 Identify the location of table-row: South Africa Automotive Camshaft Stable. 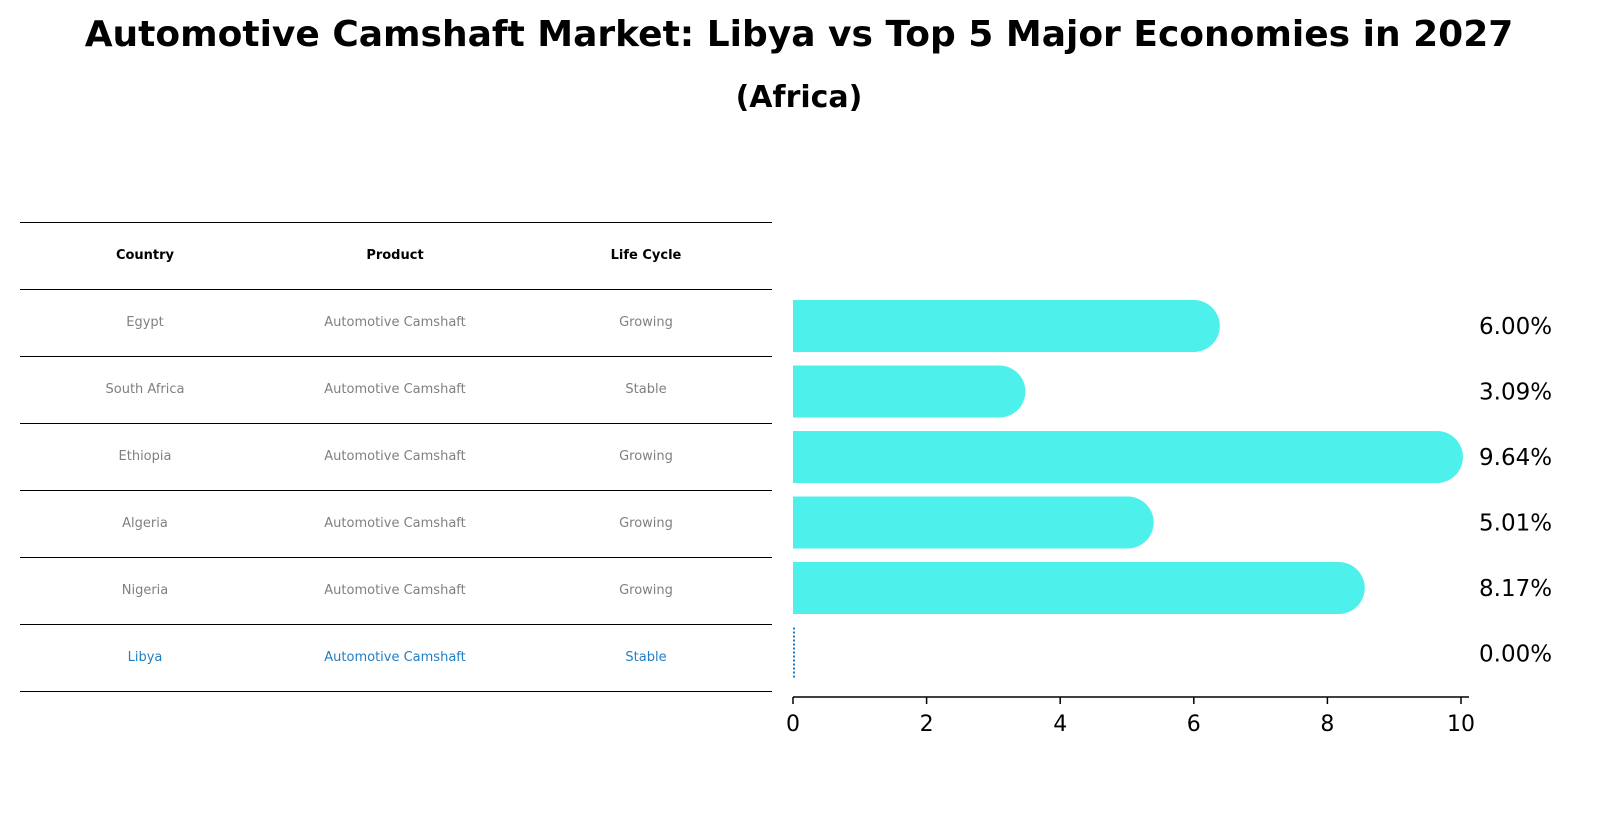
(396, 389).